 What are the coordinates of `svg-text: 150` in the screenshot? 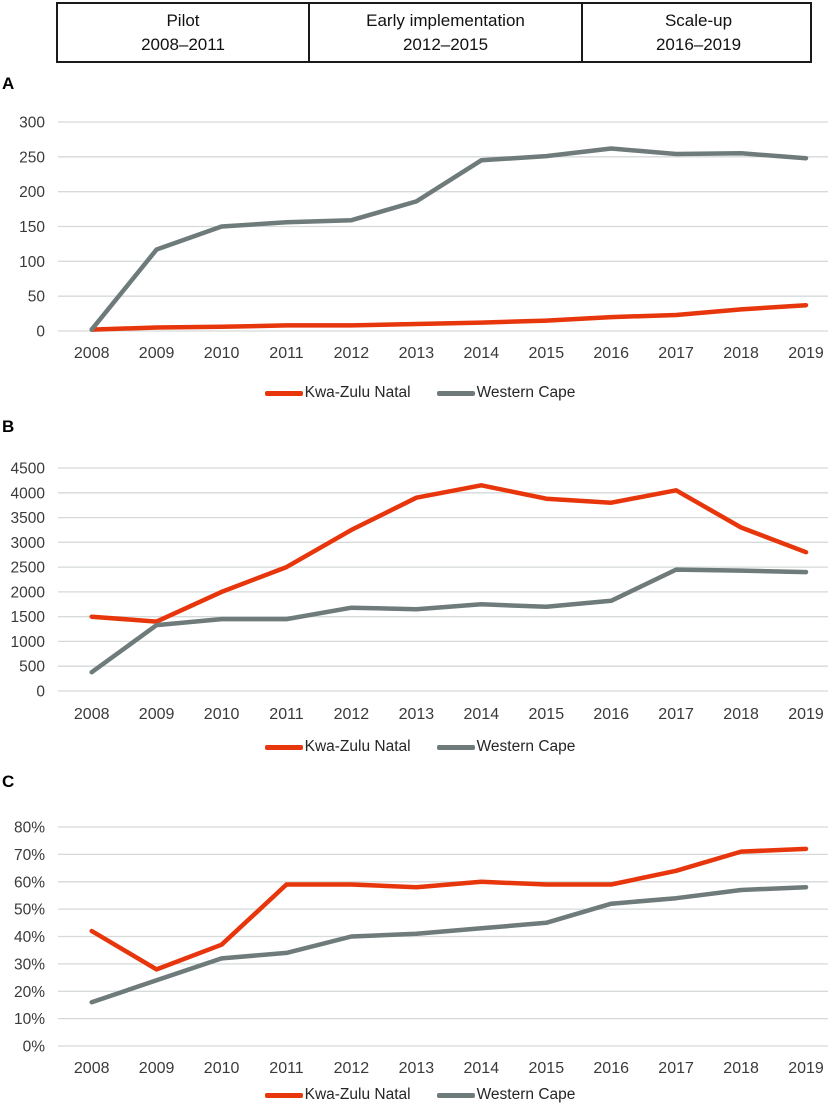 It's located at (32, 227).